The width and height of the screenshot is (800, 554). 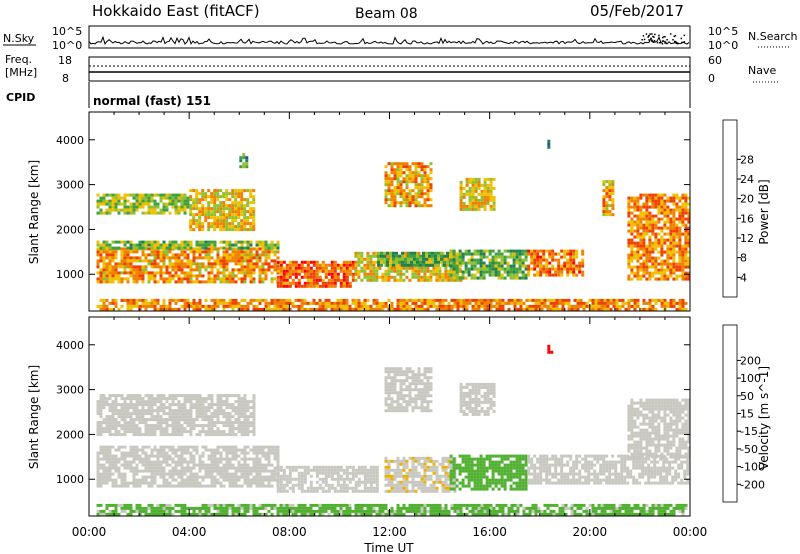 I want to click on nave-tick-top: 60, so click(x=715, y=60).